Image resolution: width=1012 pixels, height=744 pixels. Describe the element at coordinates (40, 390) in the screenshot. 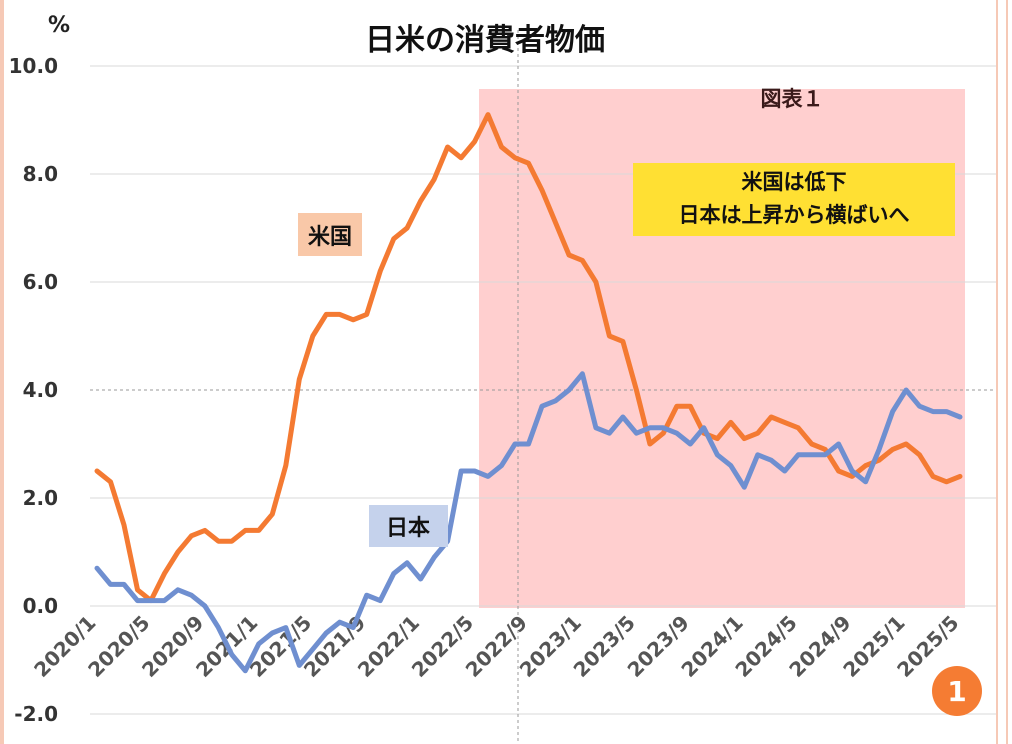

I see `y-tick-label: 4.0` at that location.